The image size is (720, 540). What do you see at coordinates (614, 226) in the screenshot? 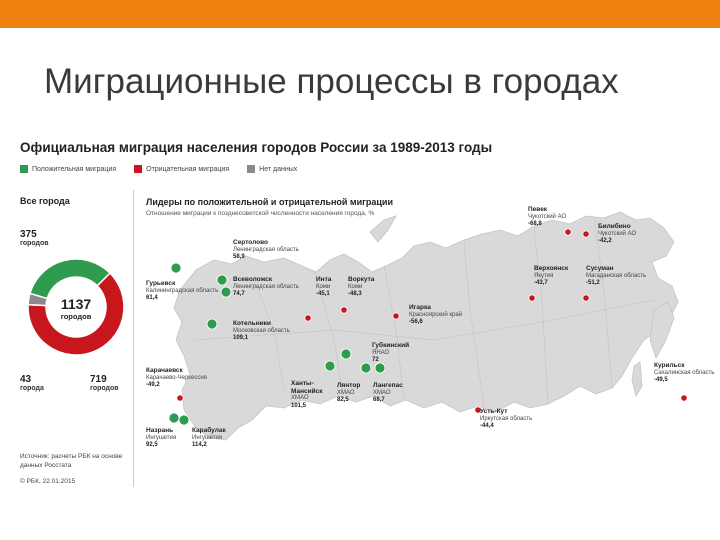
I see `city-name: Билибино` at bounding box center [614, 226].